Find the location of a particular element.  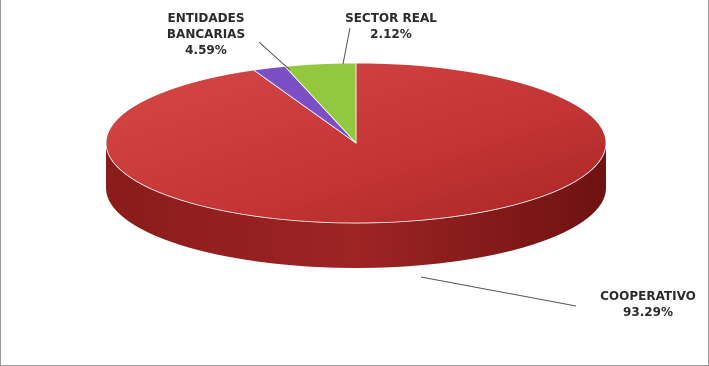

leader-line-sector-real is located at coordinates (346, 46).